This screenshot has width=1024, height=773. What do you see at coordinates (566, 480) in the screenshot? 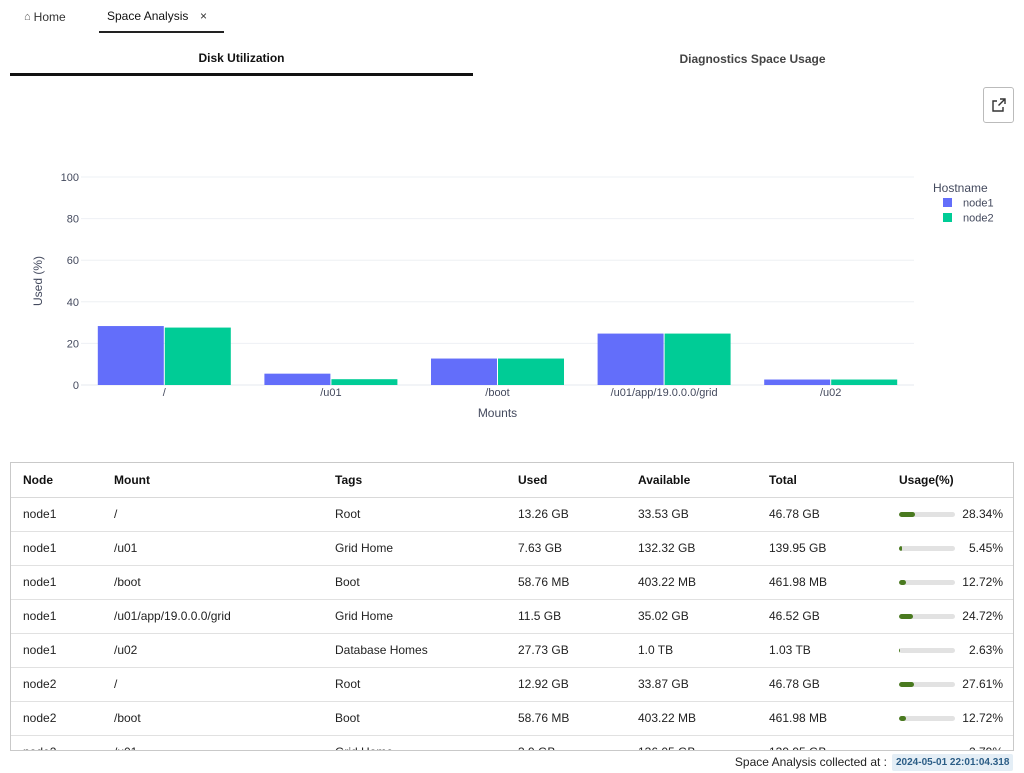
I see `header-used: Used` at bounding box center [566, 480].